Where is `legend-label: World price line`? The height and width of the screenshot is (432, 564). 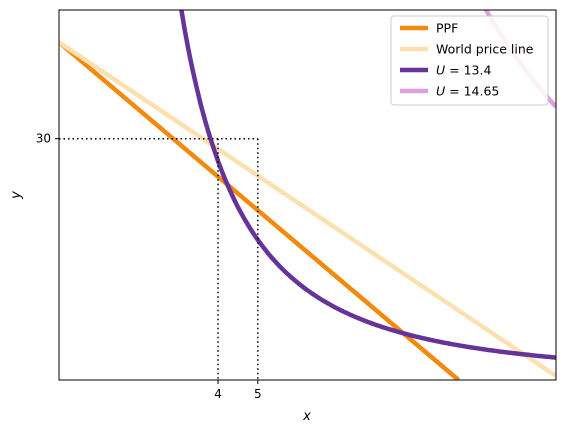 legend-label: World price line is located at coordinates (485, 49).